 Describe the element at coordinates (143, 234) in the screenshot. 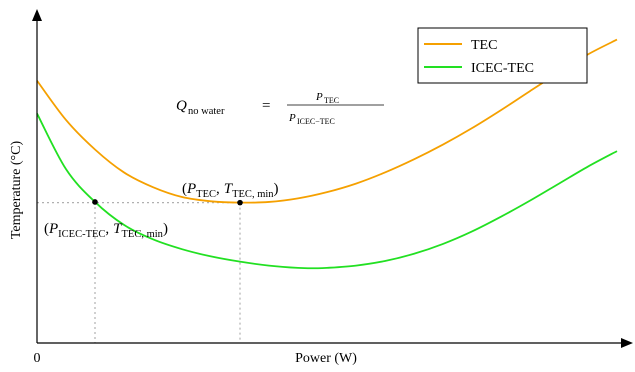

I see `icec-point-t-sub: TEC, min` at that location.